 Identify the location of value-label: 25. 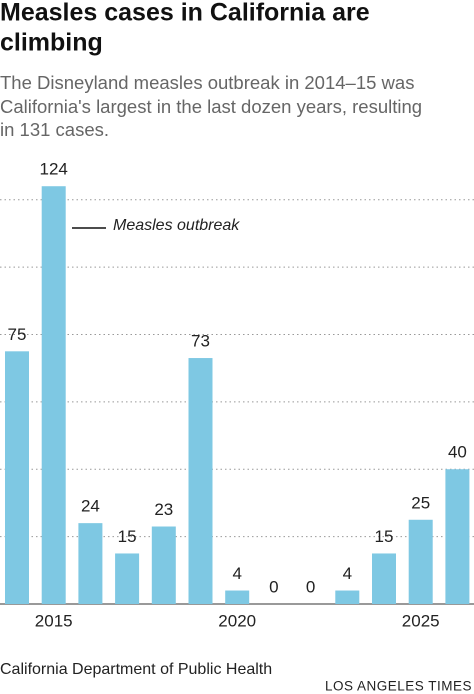
(420, 502).